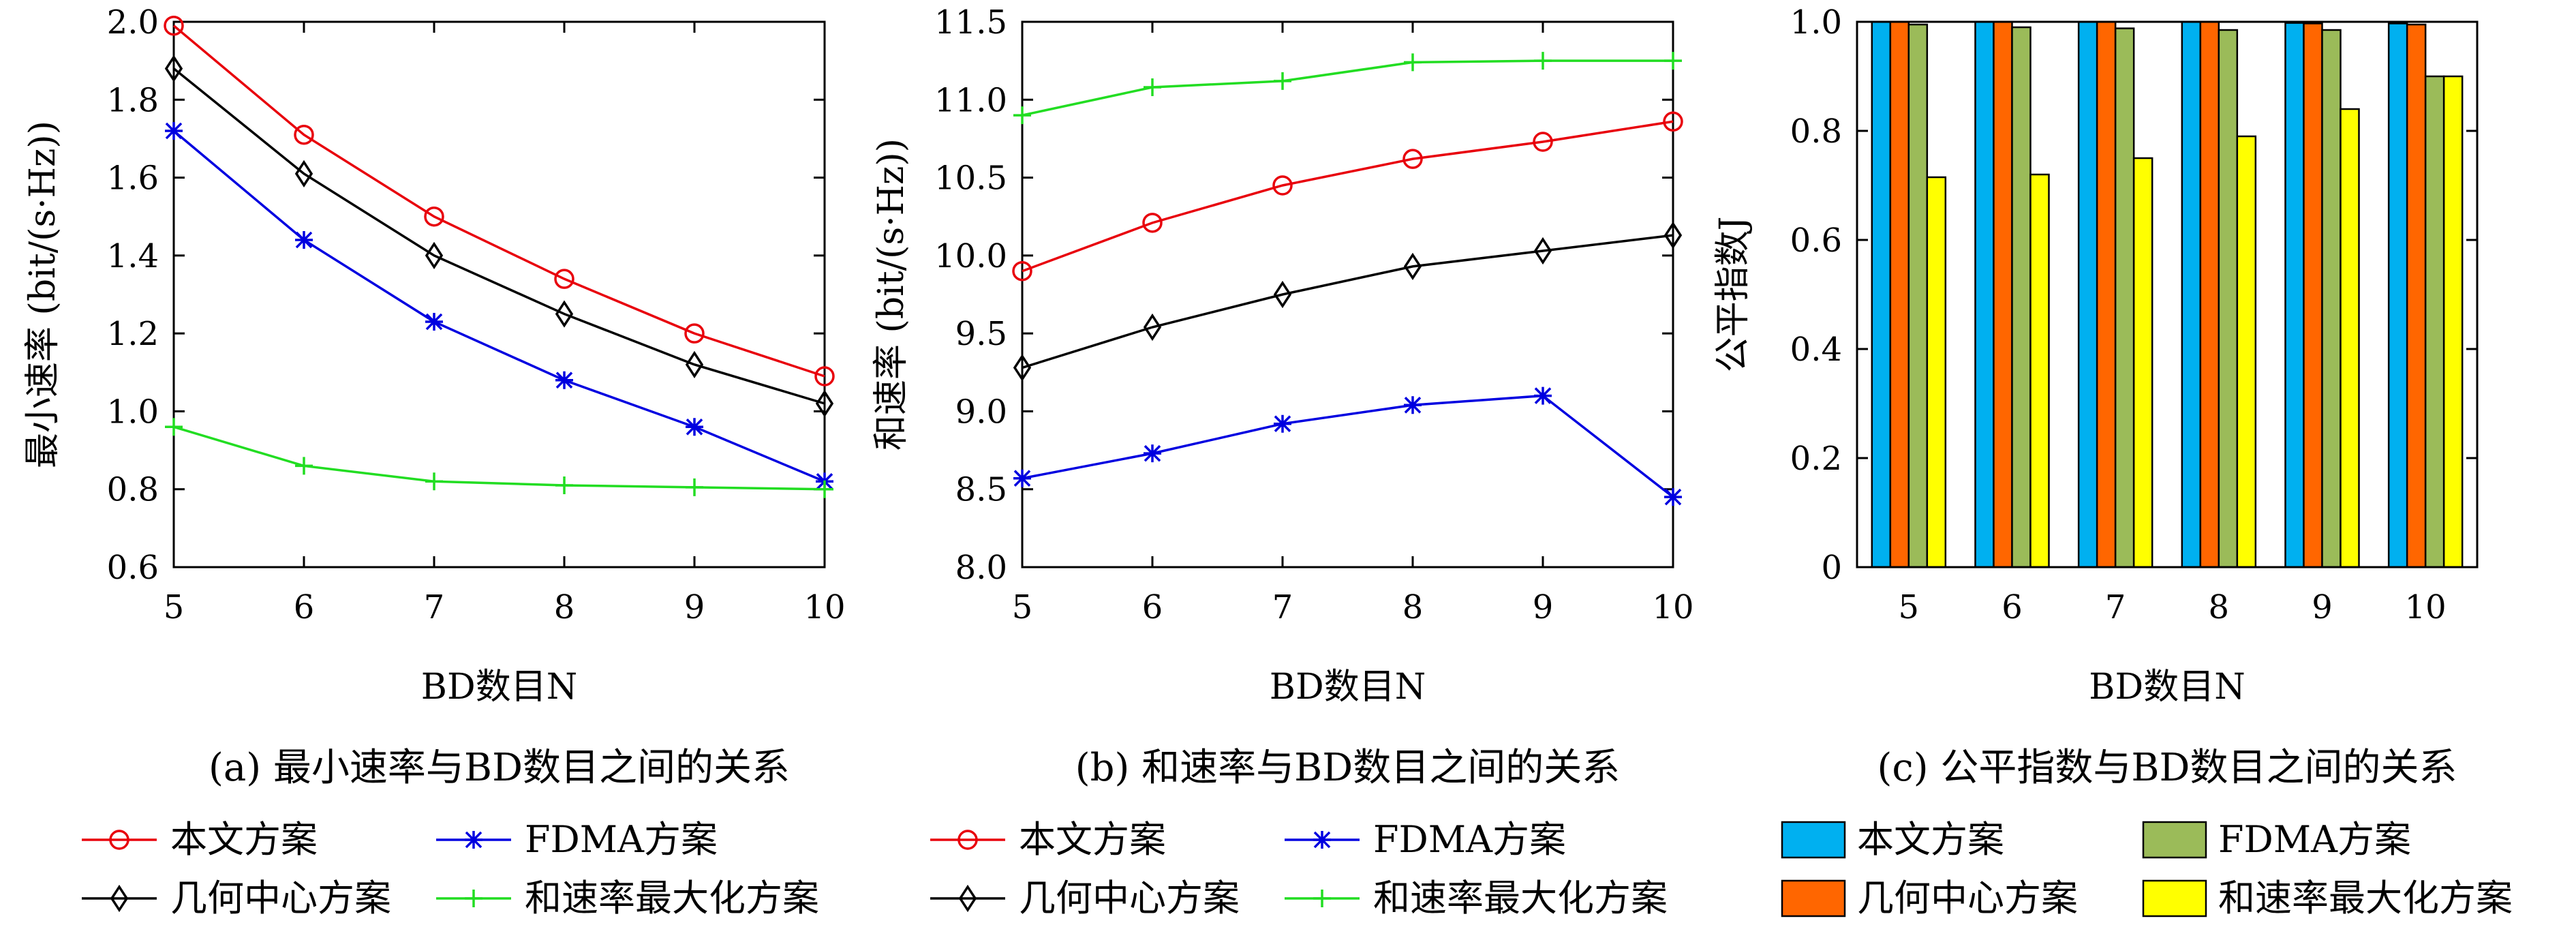 This screenshot has width=2576, height=925. I want to click on panel-caption: (a) 最小速率与BD数目之间的关系, so click(499, 768).